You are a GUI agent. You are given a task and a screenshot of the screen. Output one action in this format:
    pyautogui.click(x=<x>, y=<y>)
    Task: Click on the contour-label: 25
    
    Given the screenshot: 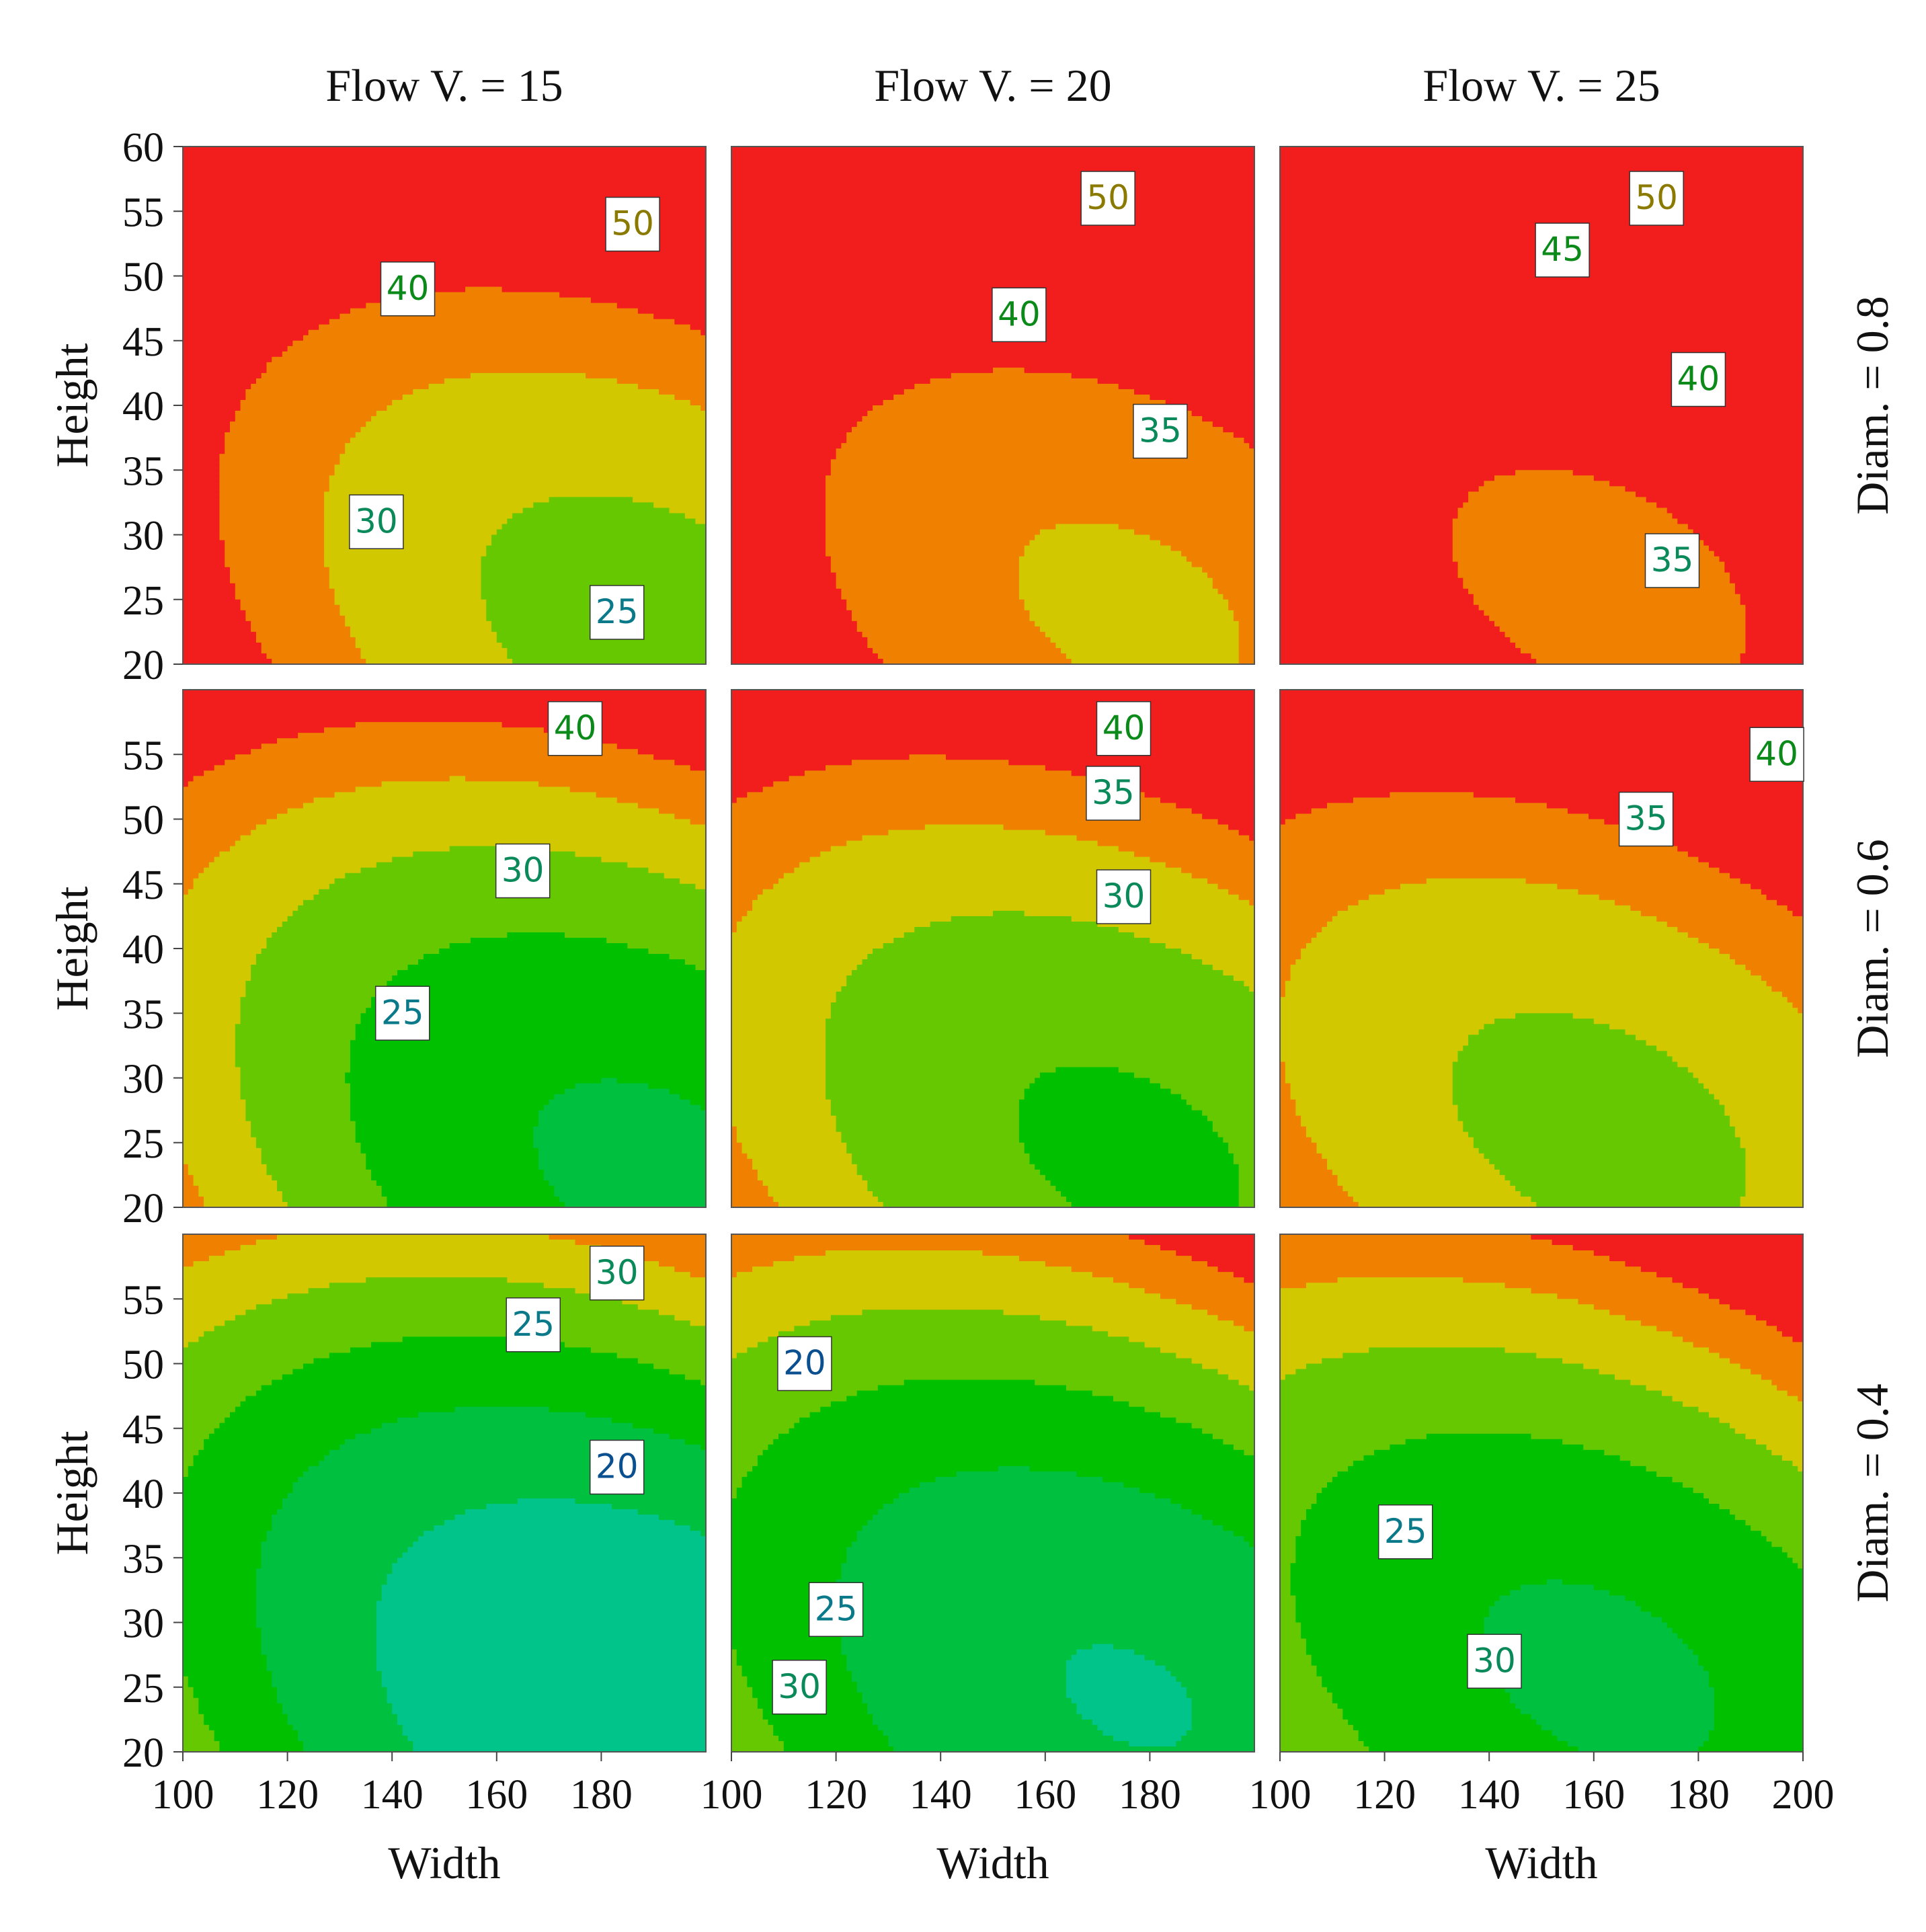 What is the action you would take?
    pyautogui.click(x=836, y=1608)
    